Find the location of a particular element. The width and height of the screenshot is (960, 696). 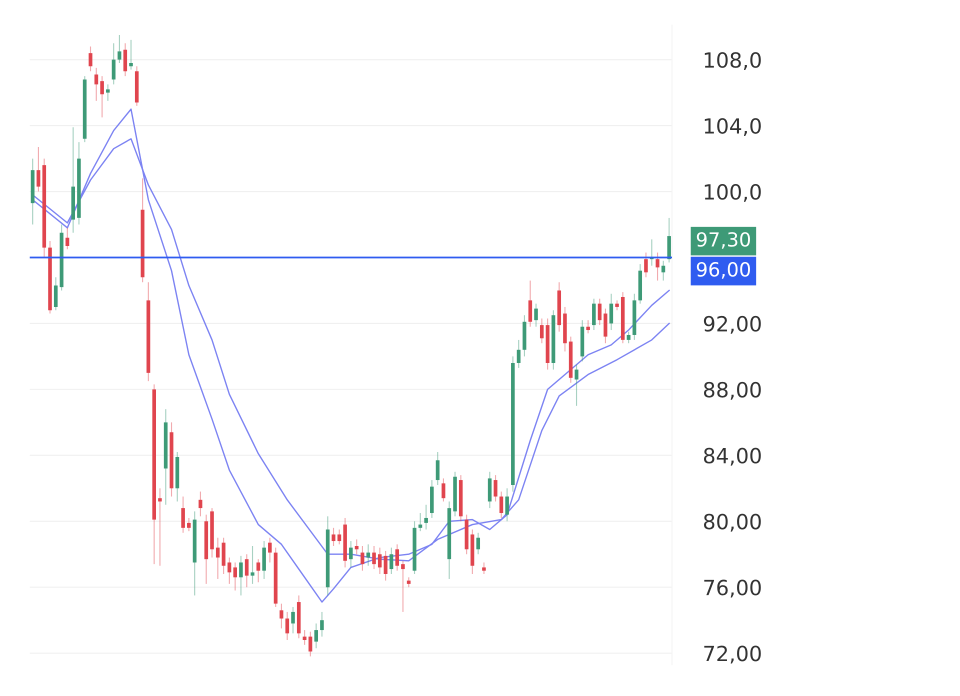

y-tick-label: 104,0 is located at coordinates (732, 127).